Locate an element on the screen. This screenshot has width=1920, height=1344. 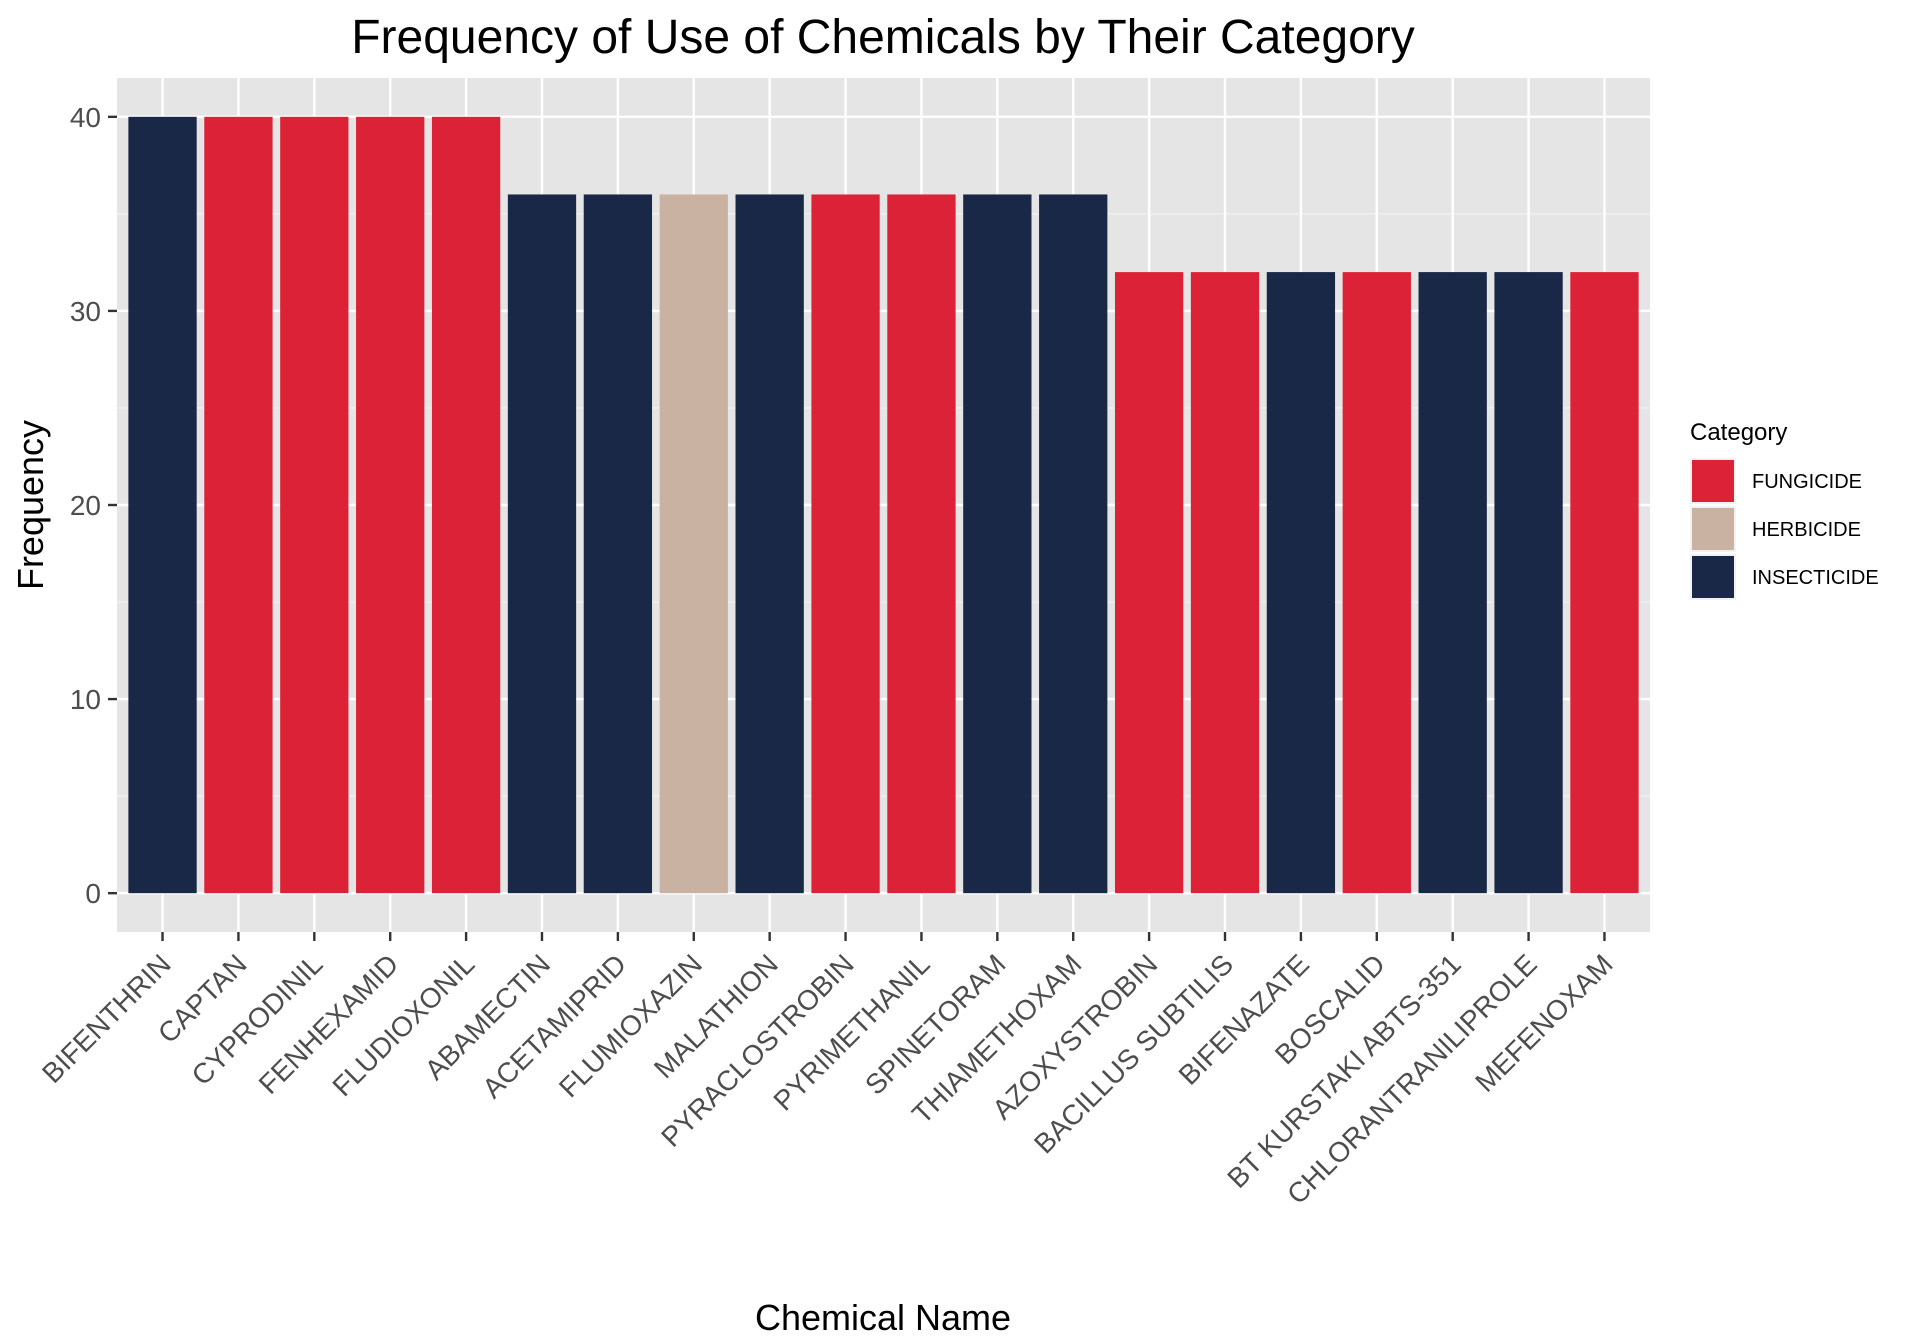
y-tick-label: 30 is located at coordinates (85, 311).